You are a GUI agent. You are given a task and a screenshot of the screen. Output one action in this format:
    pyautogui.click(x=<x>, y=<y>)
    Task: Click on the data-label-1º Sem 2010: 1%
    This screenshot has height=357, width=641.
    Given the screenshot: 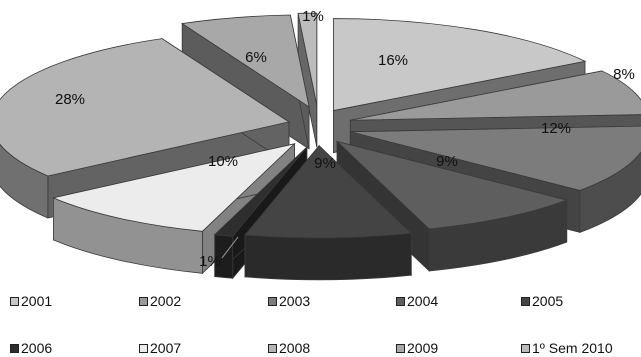 What is the action you would take?
    pyautogui.click(x=313, y=16)
    